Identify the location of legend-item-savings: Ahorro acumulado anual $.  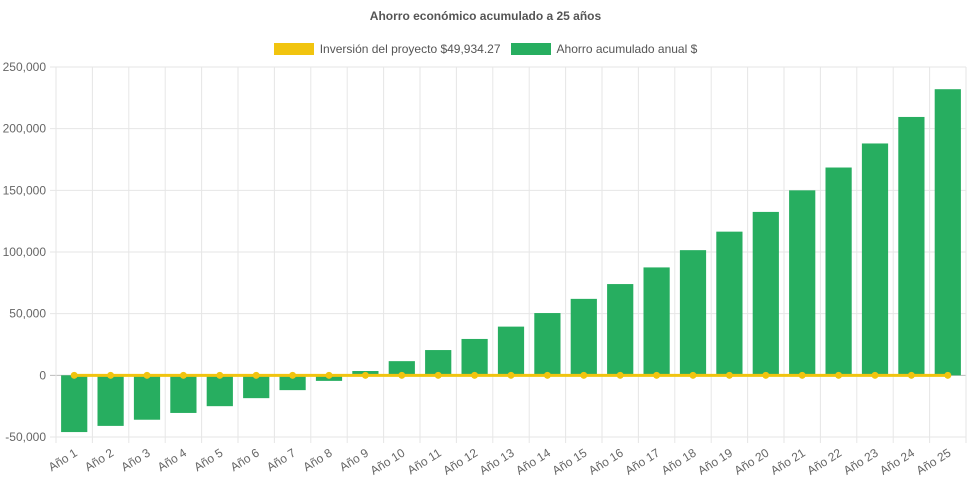
(604, 49).